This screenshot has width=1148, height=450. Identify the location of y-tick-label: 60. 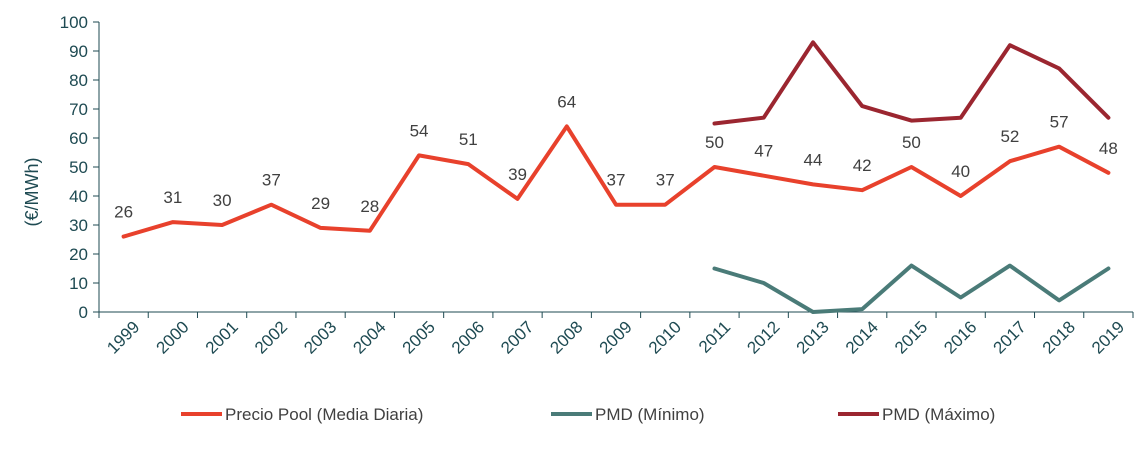
(78, 138).